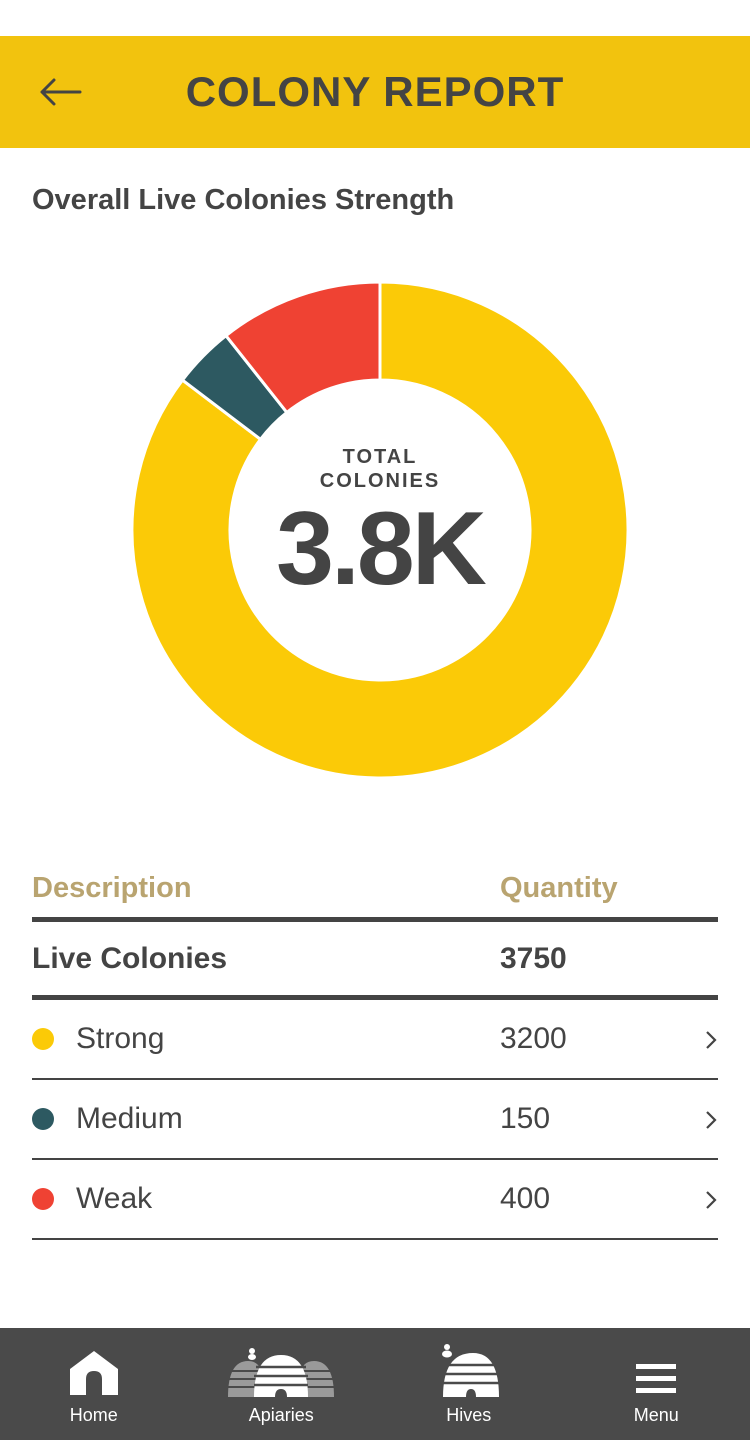  Describe the element at coordinates (112, 888) in the screenshot. I see `column-header-description: Description` at that location.